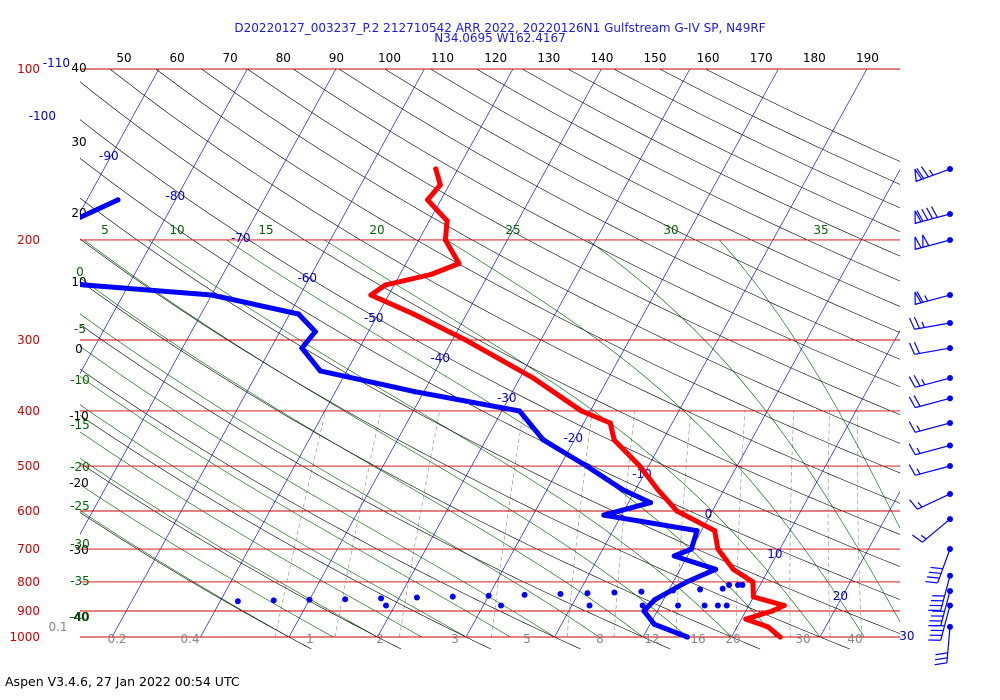 The image size is (1000, 700). What do you see at coordinates (820, 230) in the screenshot?
I see `moist-adiabat-label: 35` at bounding box center [820, 230].